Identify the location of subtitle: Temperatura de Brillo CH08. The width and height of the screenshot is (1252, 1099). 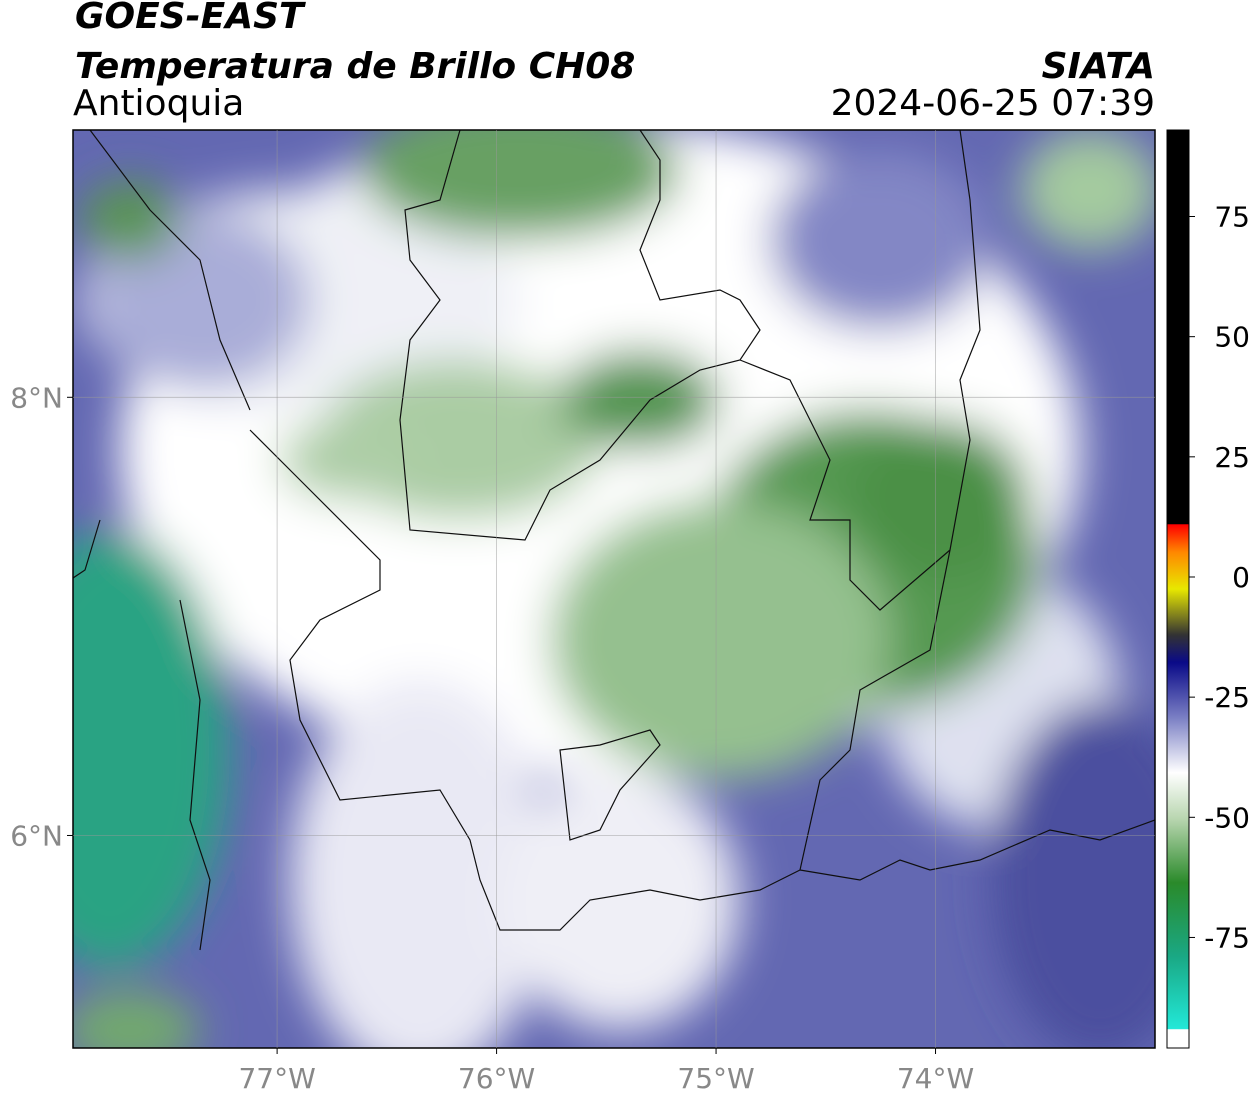
(355, 66).